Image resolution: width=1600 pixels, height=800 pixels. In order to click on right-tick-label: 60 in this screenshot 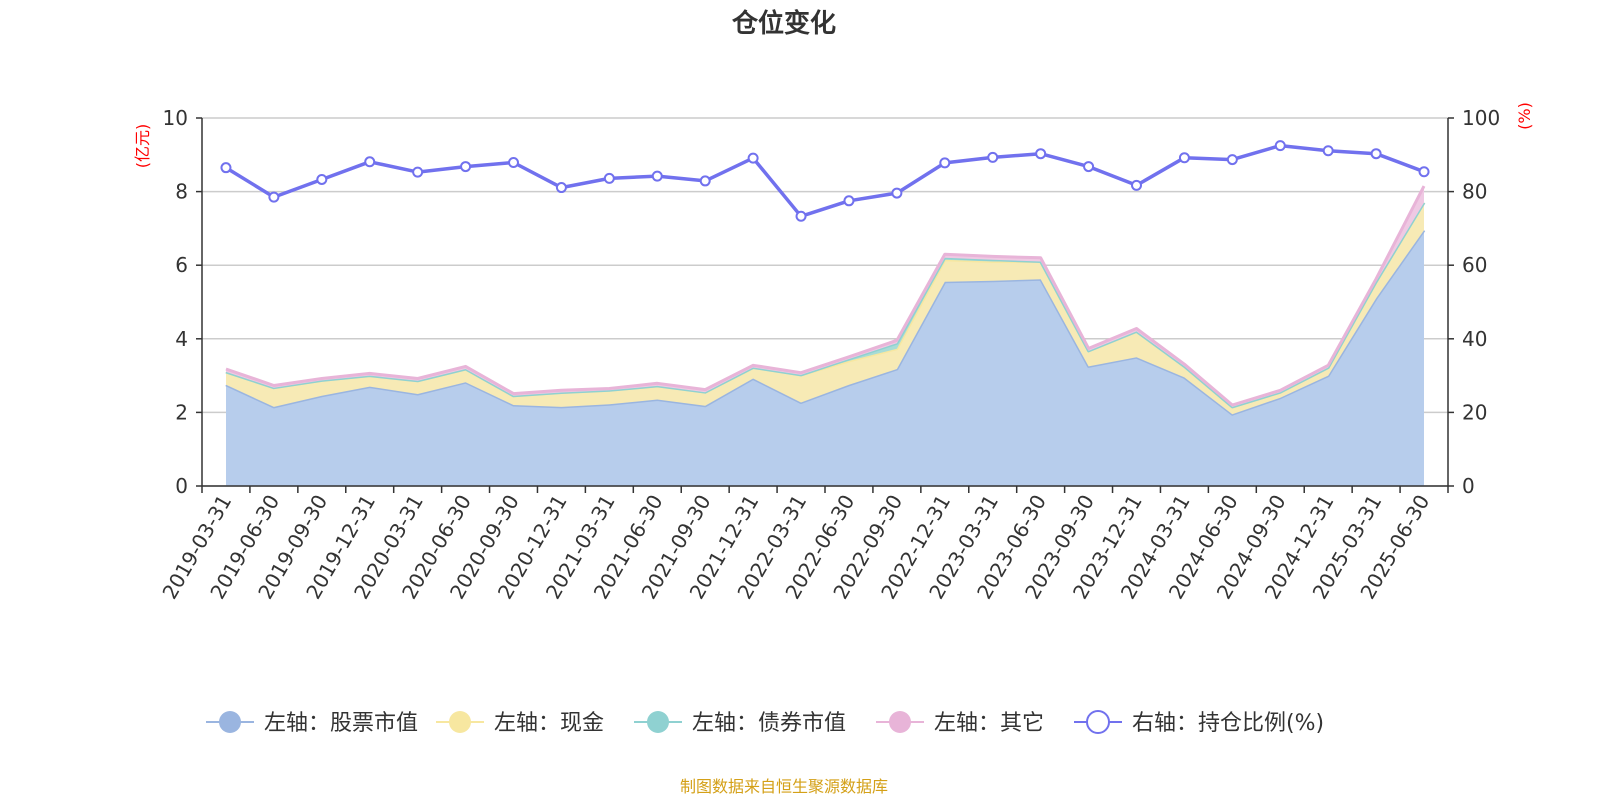, I will do `click(1474, 265)`.